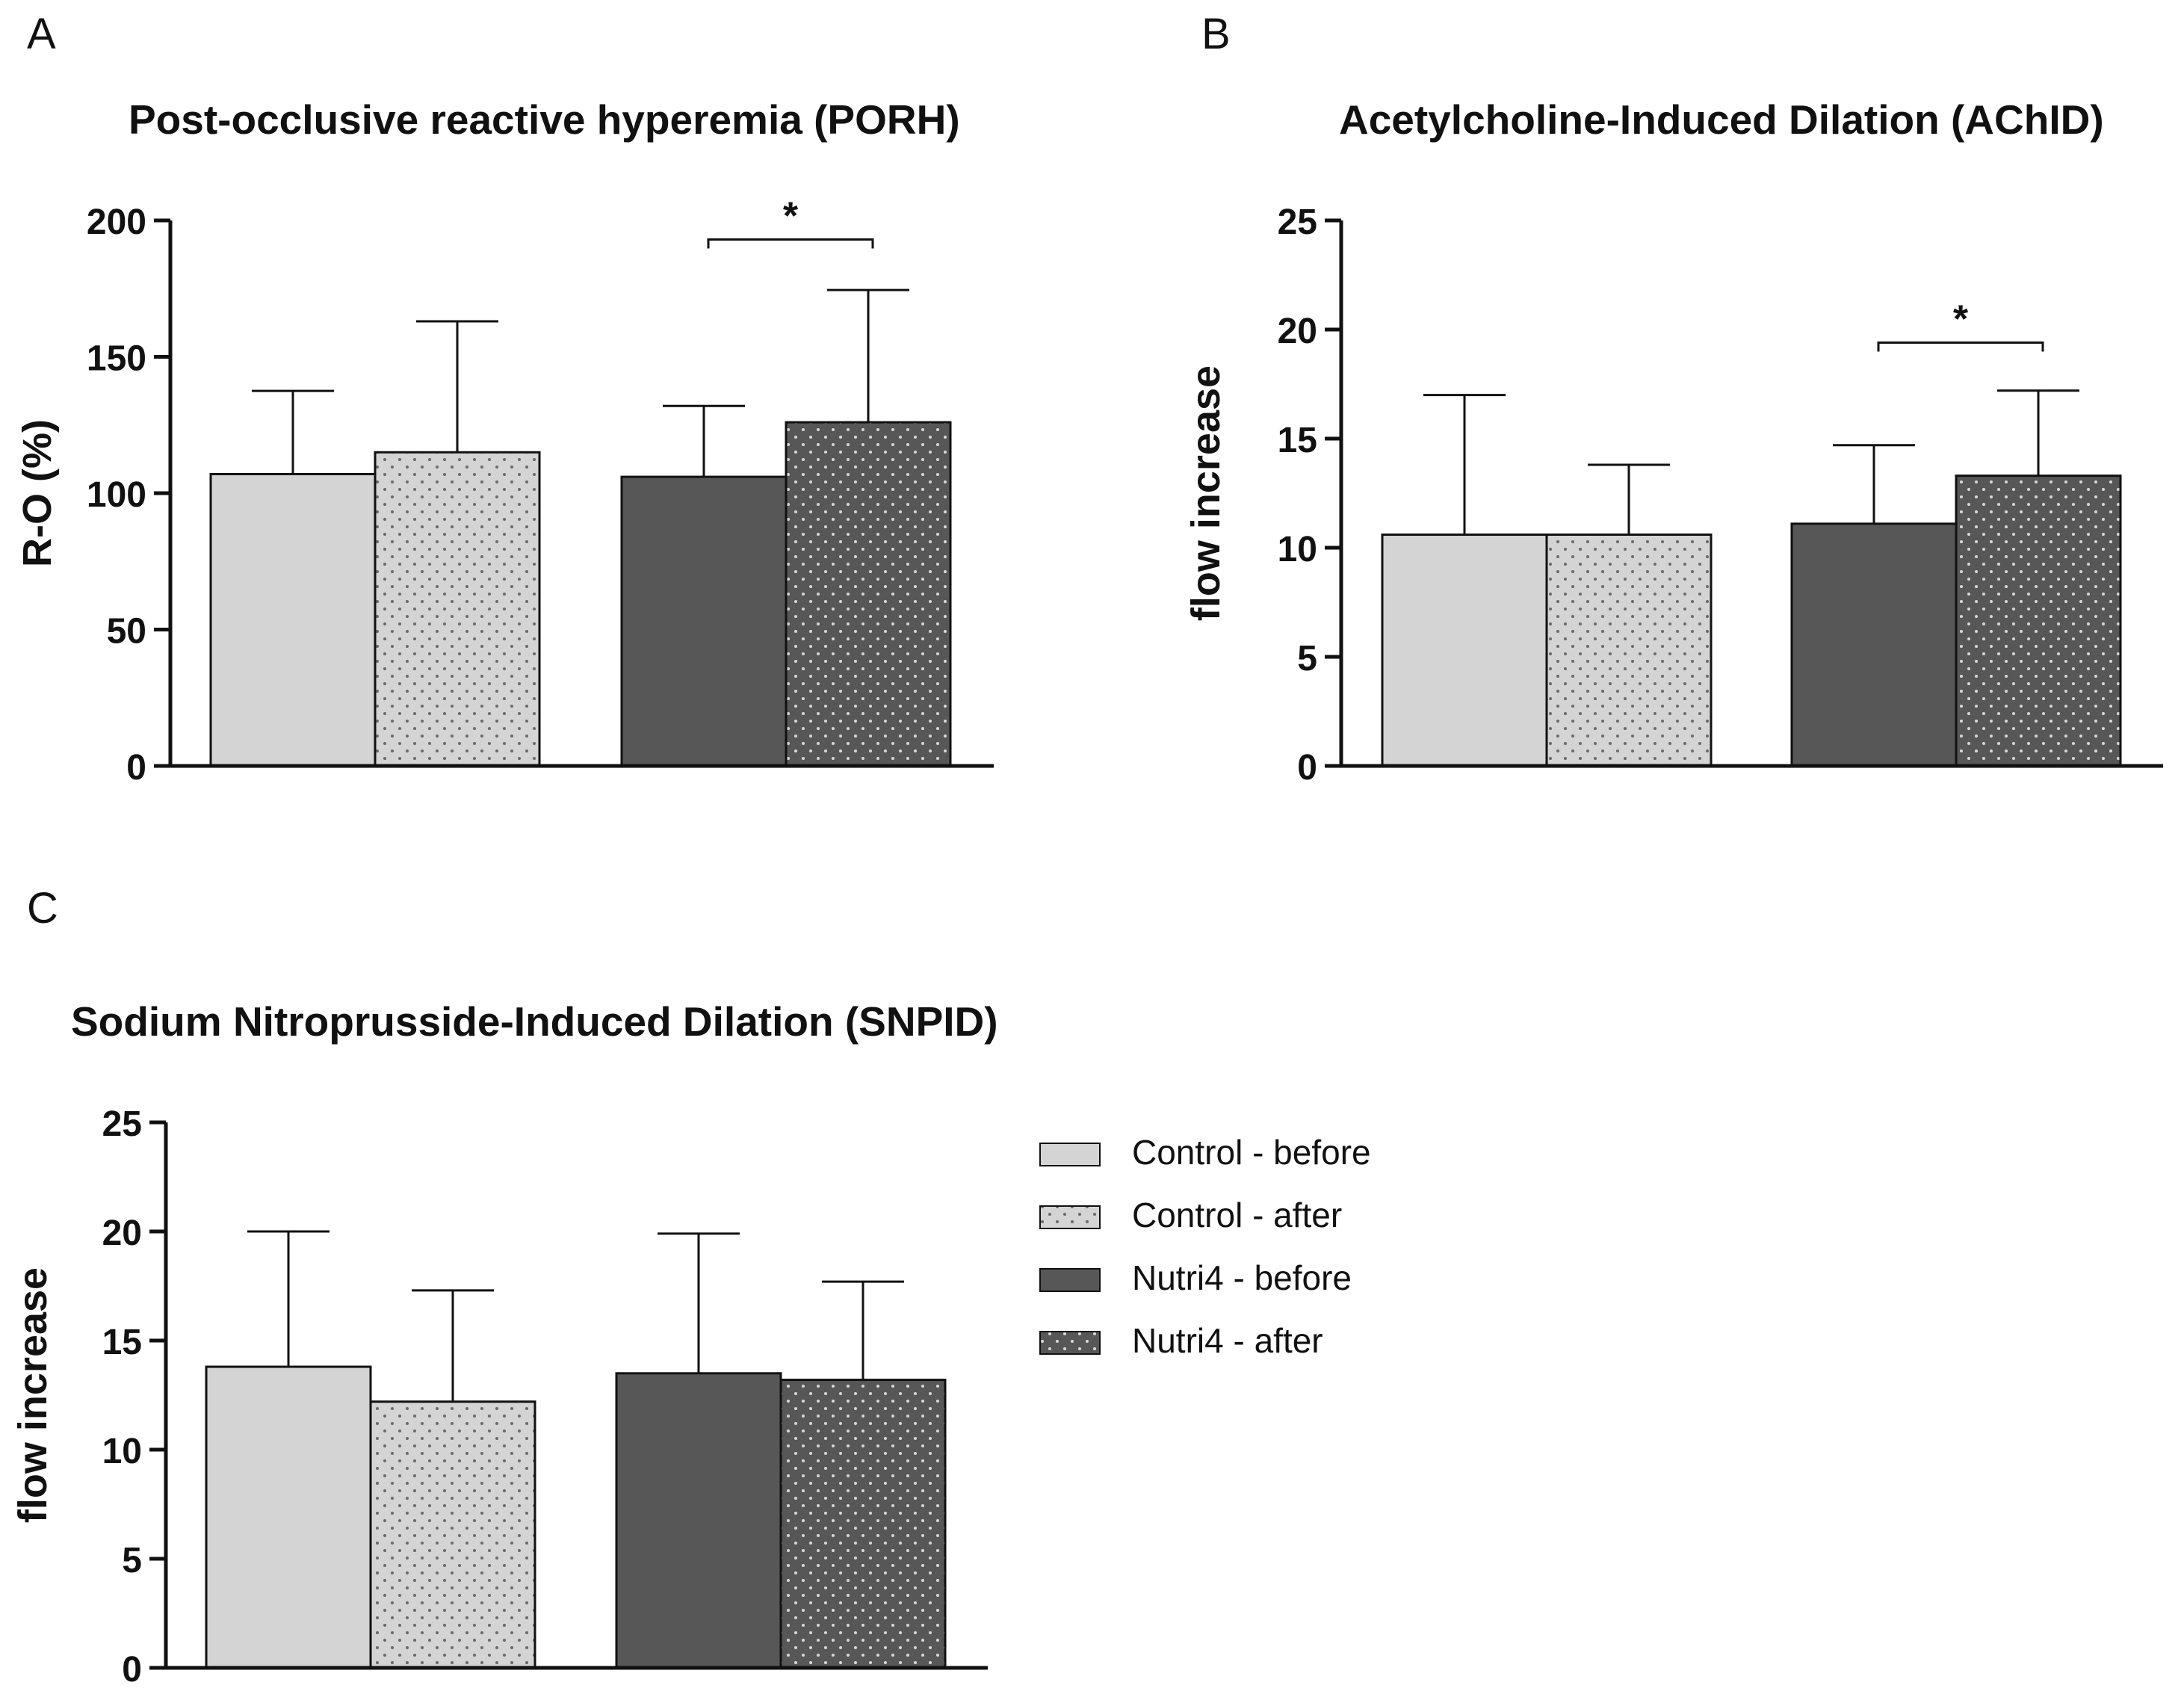 This screenshot has width=2184, height=1697. Describe the element at coordinates (1721, 120) in the screenshot. I see `chart-title-b: Acetylcholine-Induced Dilation (AChID)` at that location.